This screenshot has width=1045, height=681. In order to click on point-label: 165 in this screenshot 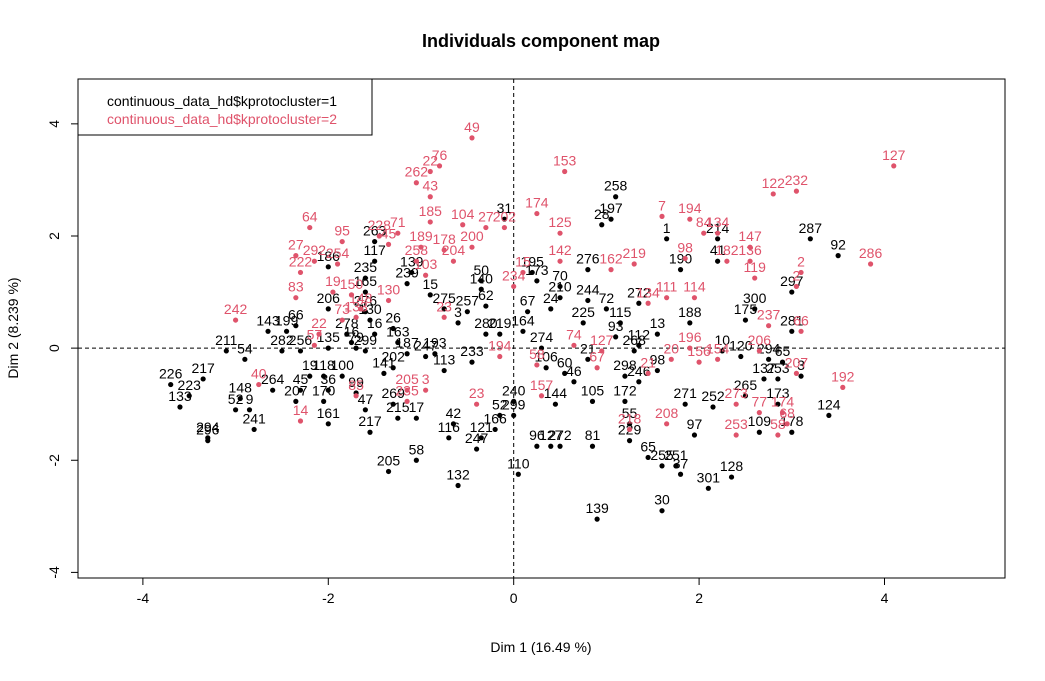, I will do `click(366, 281)`.